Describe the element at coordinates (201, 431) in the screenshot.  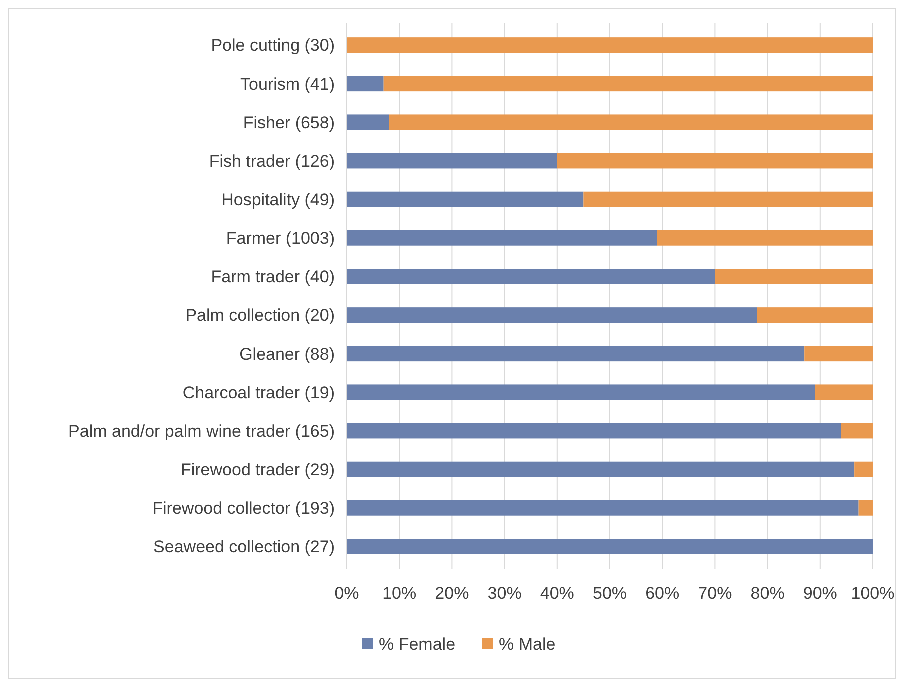
I see `y-tick-label: Palm and/or palm wine trader (165)` at that location.